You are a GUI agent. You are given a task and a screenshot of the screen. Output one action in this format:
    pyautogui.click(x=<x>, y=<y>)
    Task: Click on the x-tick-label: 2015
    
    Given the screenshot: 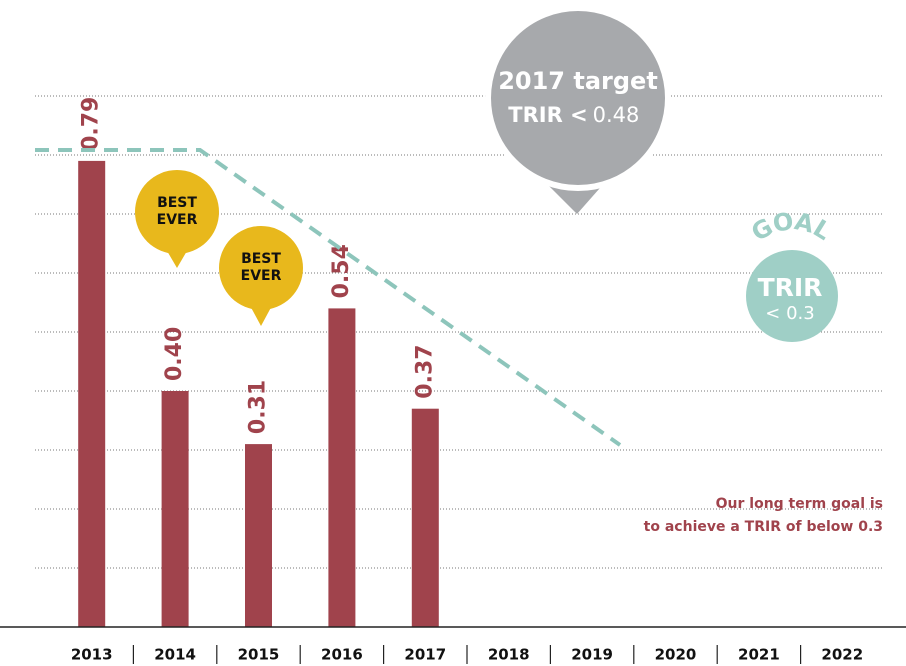 What is the action you would take?
    pyautogui.click(x=259, y=655)
    